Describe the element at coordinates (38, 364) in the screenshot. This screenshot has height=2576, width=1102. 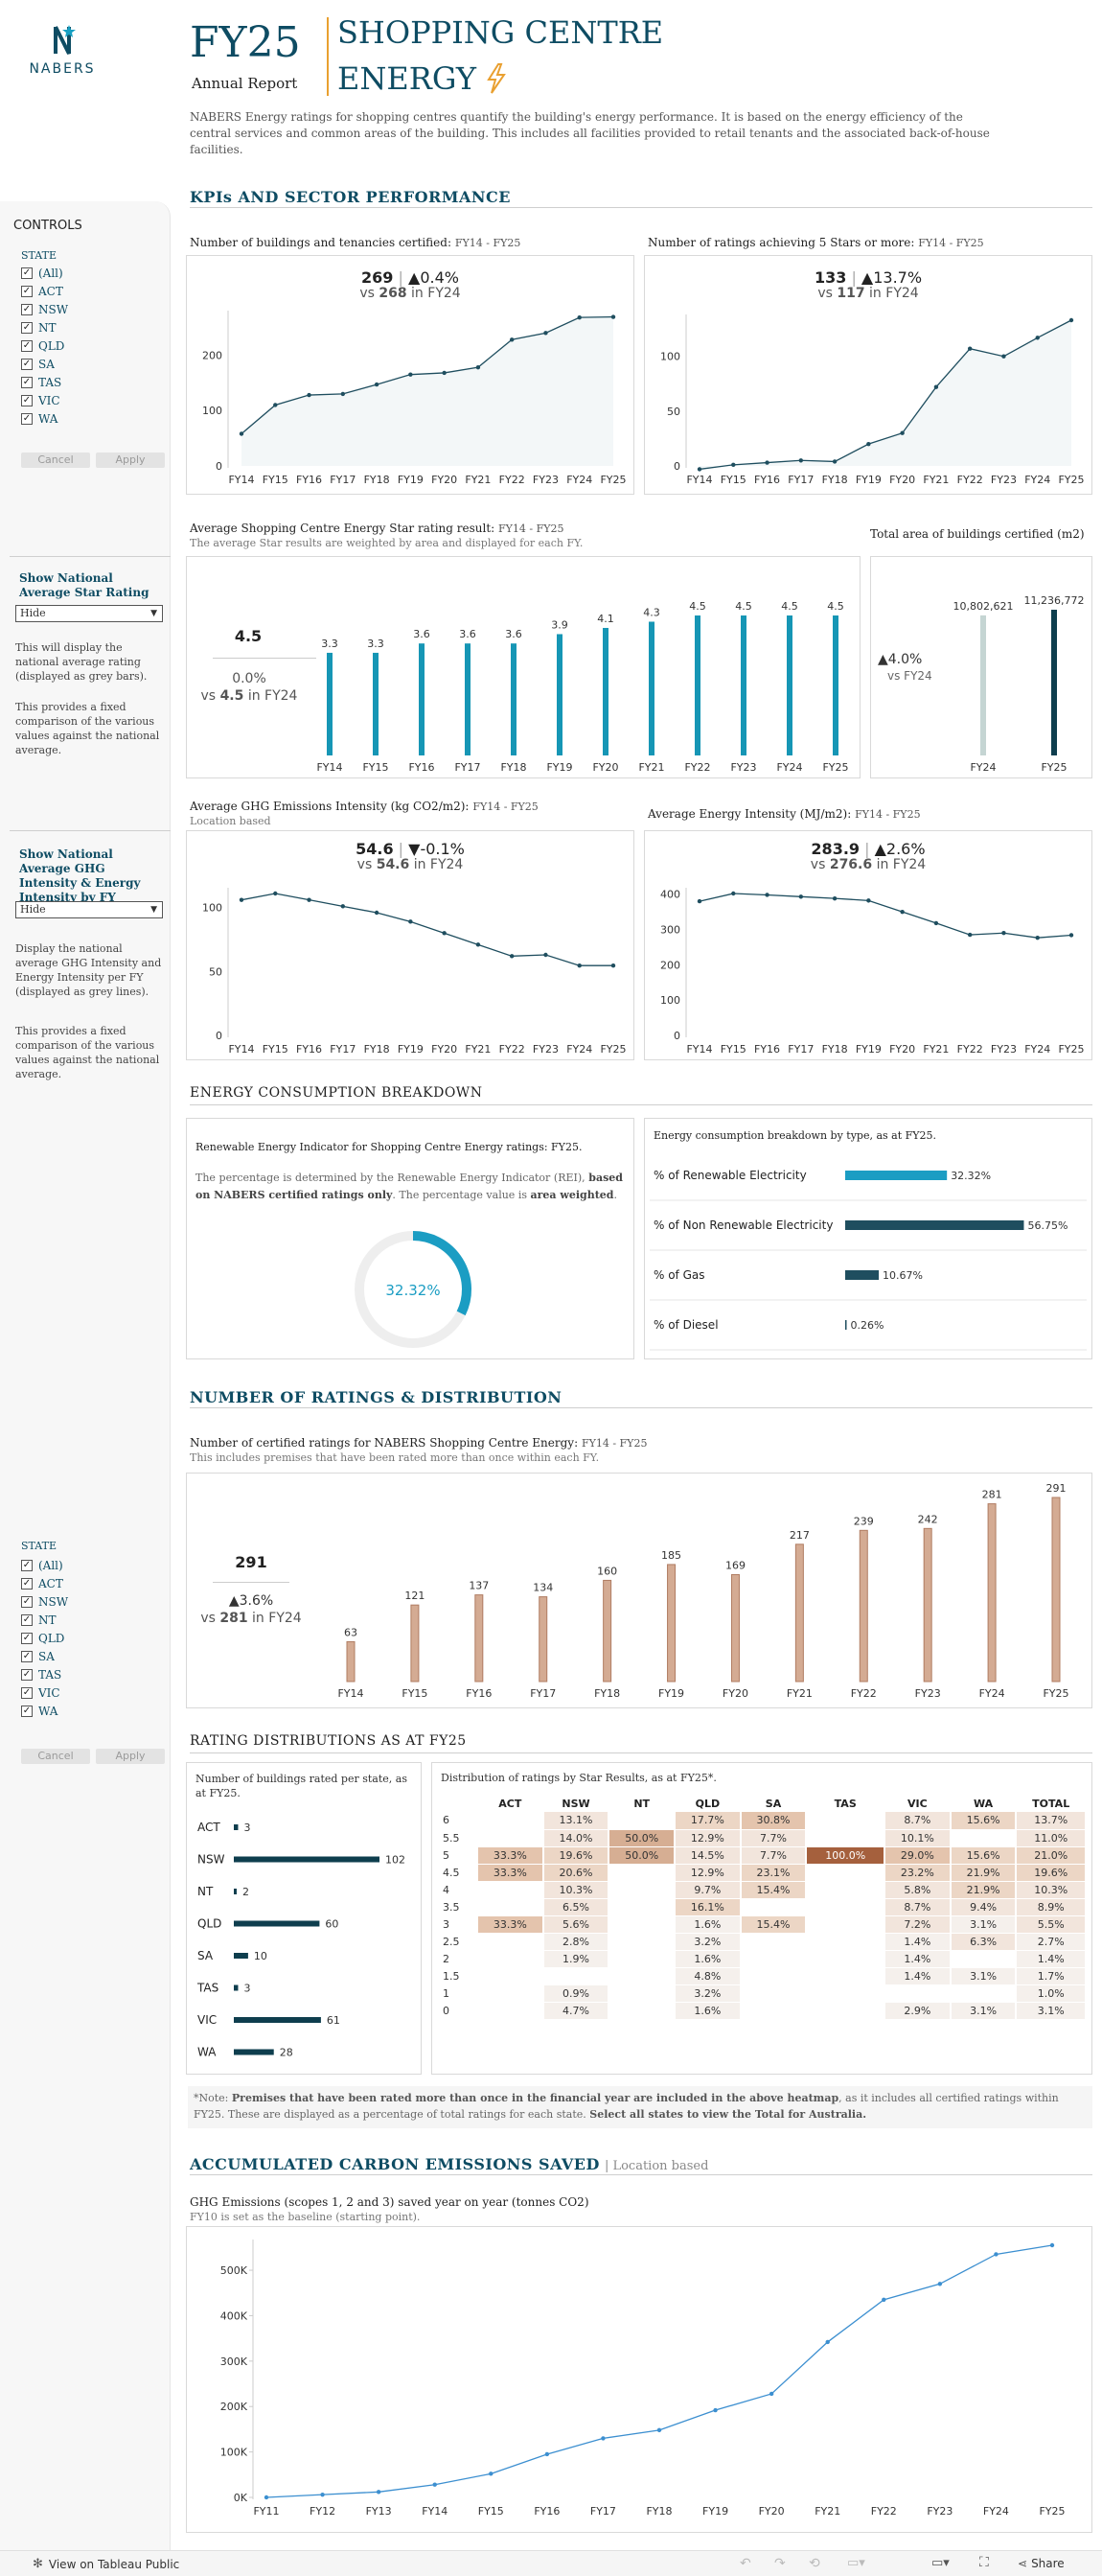
I see `state-checkbox-sa: ✓ SA` at that location.